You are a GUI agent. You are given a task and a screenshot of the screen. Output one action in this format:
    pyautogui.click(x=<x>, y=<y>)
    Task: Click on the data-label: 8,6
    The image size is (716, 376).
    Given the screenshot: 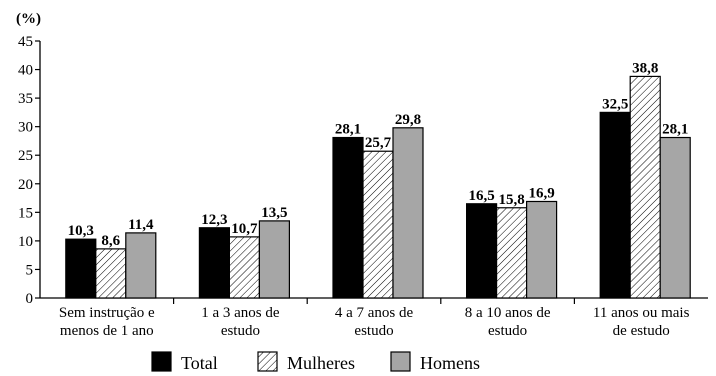 What is the action you would take?
    pyautogui.click(x=110, y=241)
    